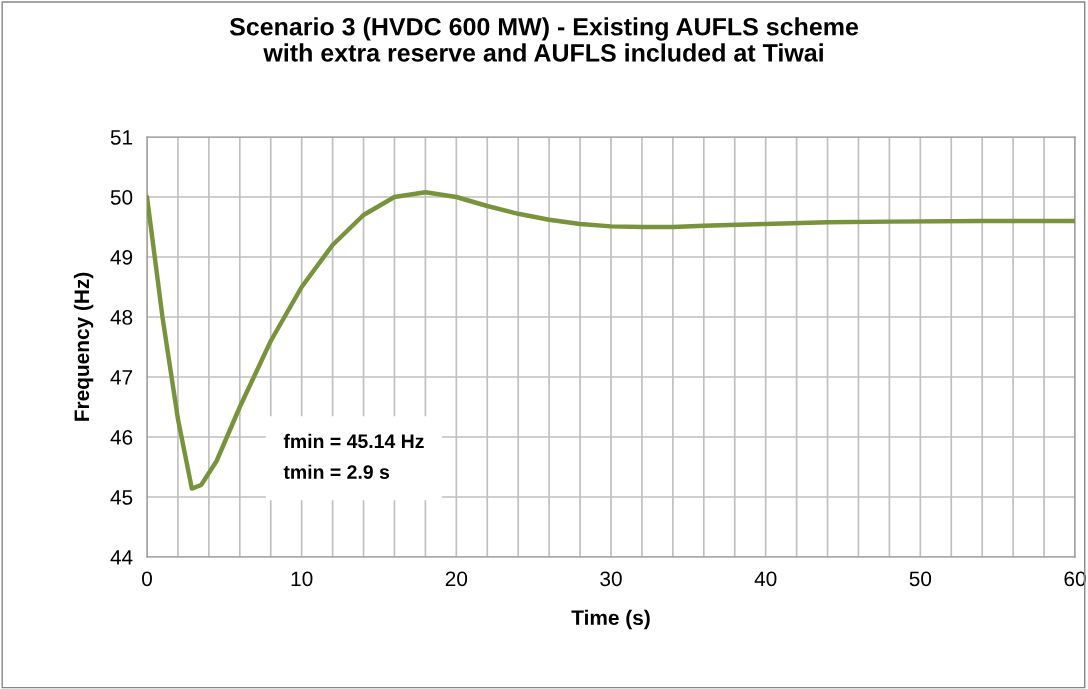 This screenshot has width=1088, height=689. What do you see at coordinates (121, 317) in the screenshot?
I see `y-tick-label: 48` at bounding box center [121, 317].